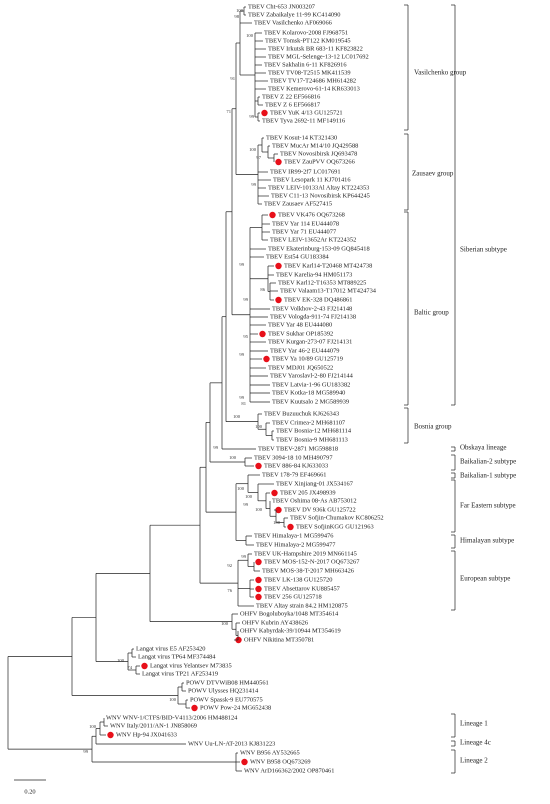 Image resolution: width=550 pixels, height=804 pixels. Describe the element at coordinates (236, 16) in the screenshot. I see `bootstrap-value: 98` at that location.